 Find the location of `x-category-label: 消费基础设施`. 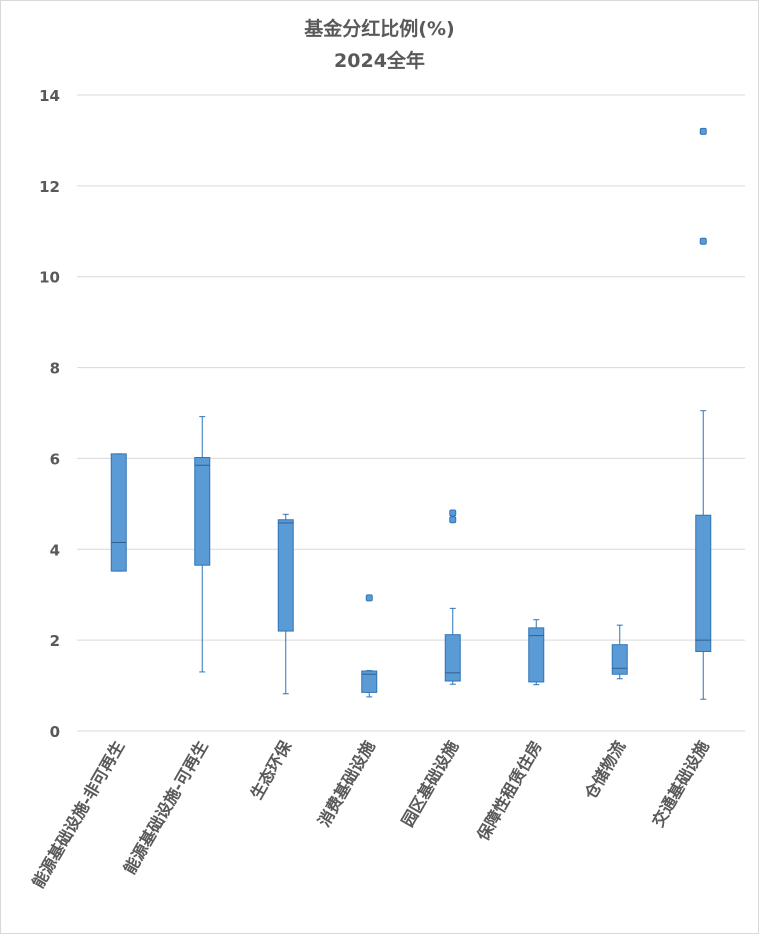

x-category-label: 消费基础设施 is located at coordinates (346, 784).